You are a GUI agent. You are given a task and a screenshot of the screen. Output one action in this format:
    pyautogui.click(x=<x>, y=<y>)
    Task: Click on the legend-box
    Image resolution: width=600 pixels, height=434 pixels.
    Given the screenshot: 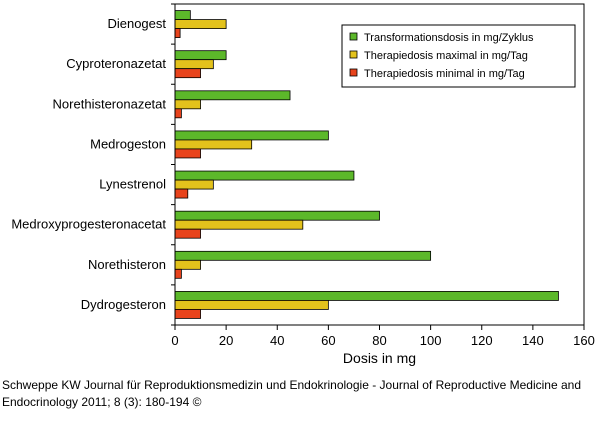 What is the action you would take?
    pyautogui.click(x=458, y=56)
    